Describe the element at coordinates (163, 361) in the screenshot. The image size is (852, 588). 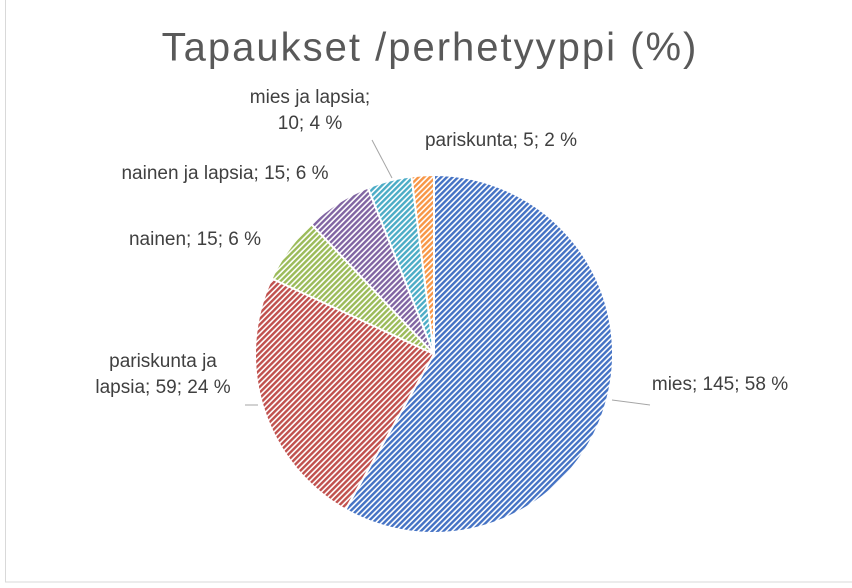
I see `data-label: pariskunta ja` at that location.